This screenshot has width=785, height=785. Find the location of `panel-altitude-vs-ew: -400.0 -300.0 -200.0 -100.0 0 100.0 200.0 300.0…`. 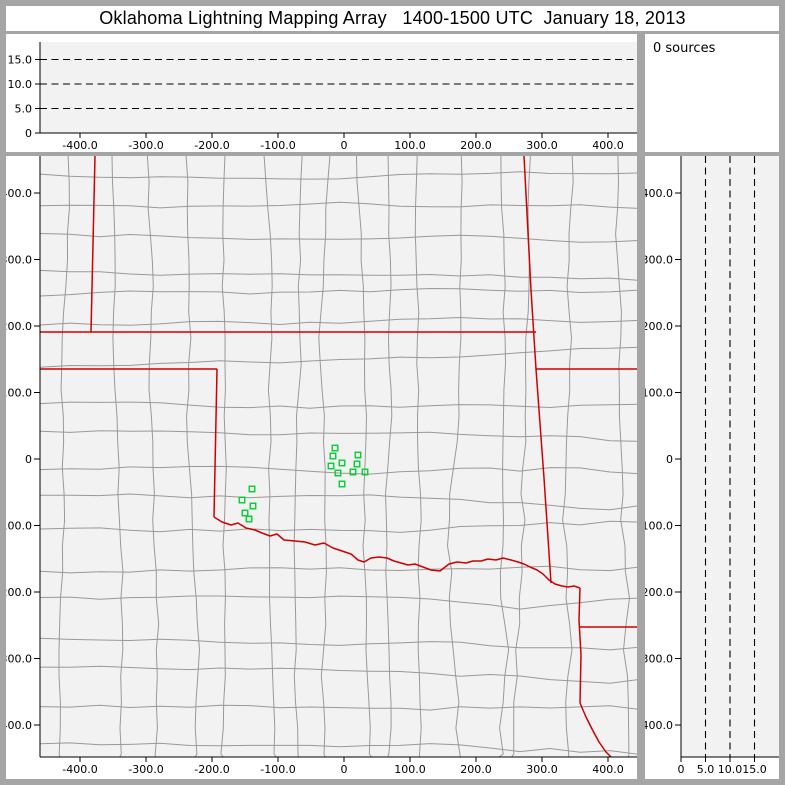

panel-altitude-vs-ew: -400.0 -300.0 -200.0 -100.0 0 100.0 200.0 300.0… is located at coordinates (321, 93).